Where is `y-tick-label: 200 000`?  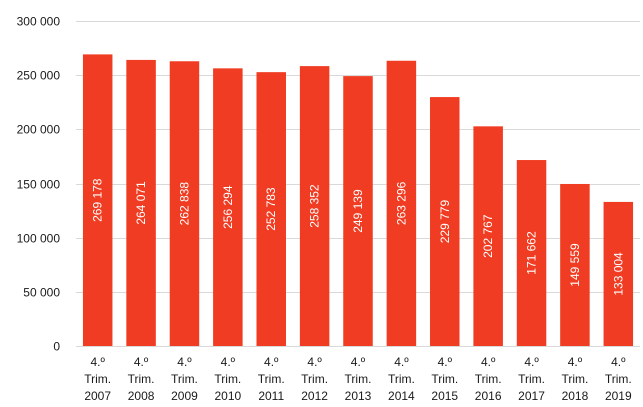
y-tick-label: 200 000 is located at coordinates (39, 130).